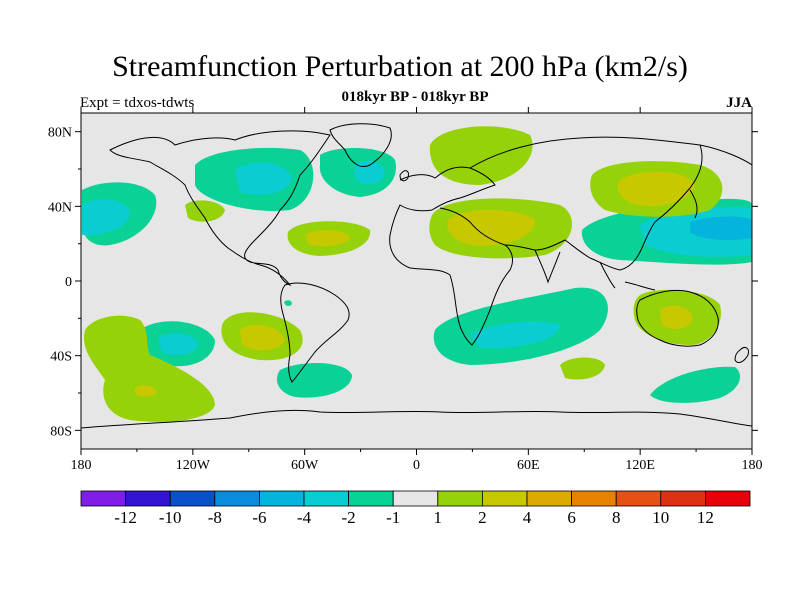 The image size is (800, 600). I want to click on field-east-asia-core, so click(656, 188).